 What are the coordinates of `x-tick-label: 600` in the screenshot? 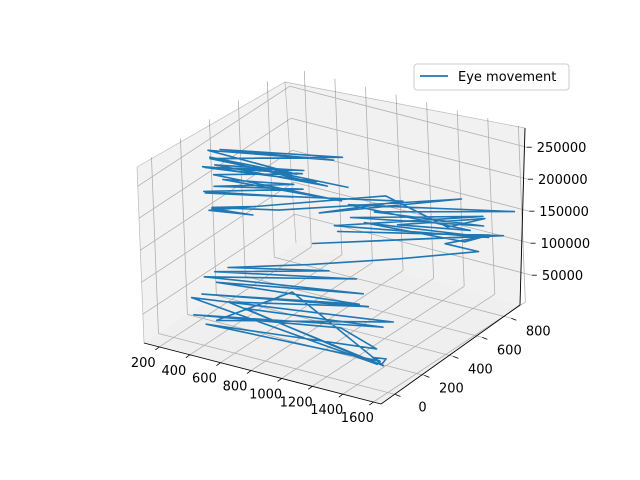 It's located at (204, 379).